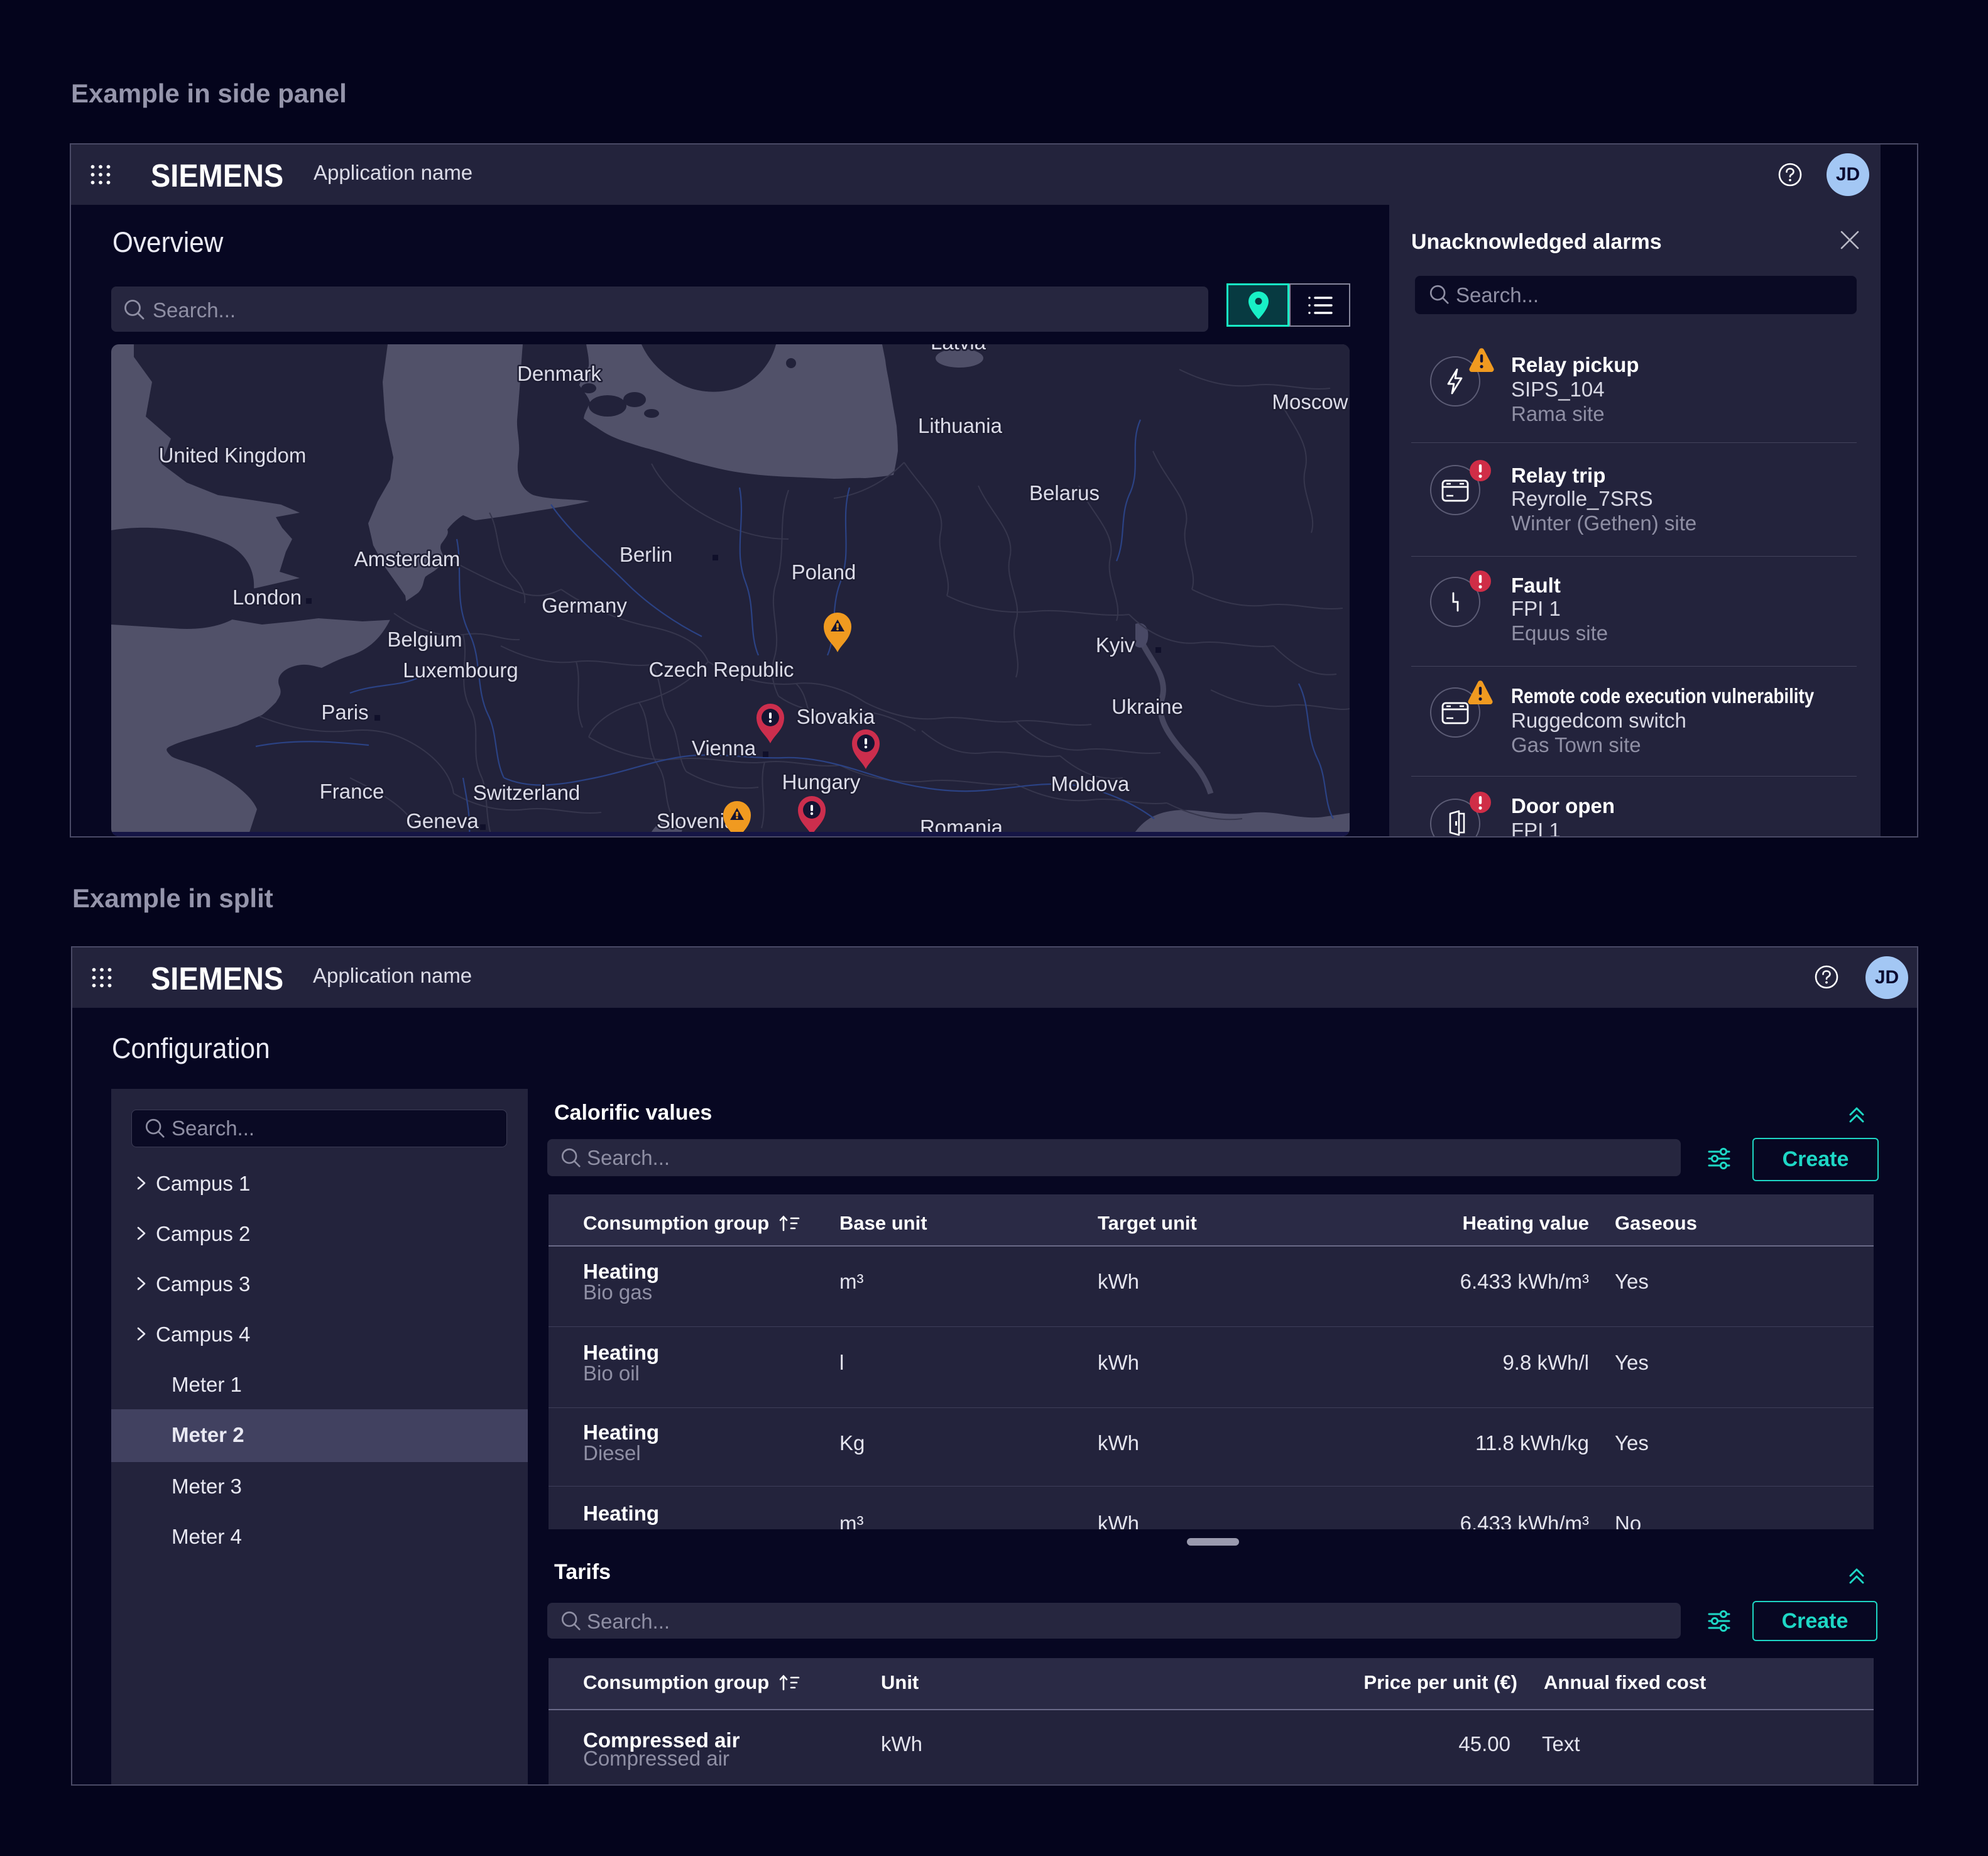 The width and height of the screenshot is (1988, 1856). What do you see at coordinates (233, 455) in the screenshot?
I see `svg-text: United Kingdom` at bounding box center [233, 455].